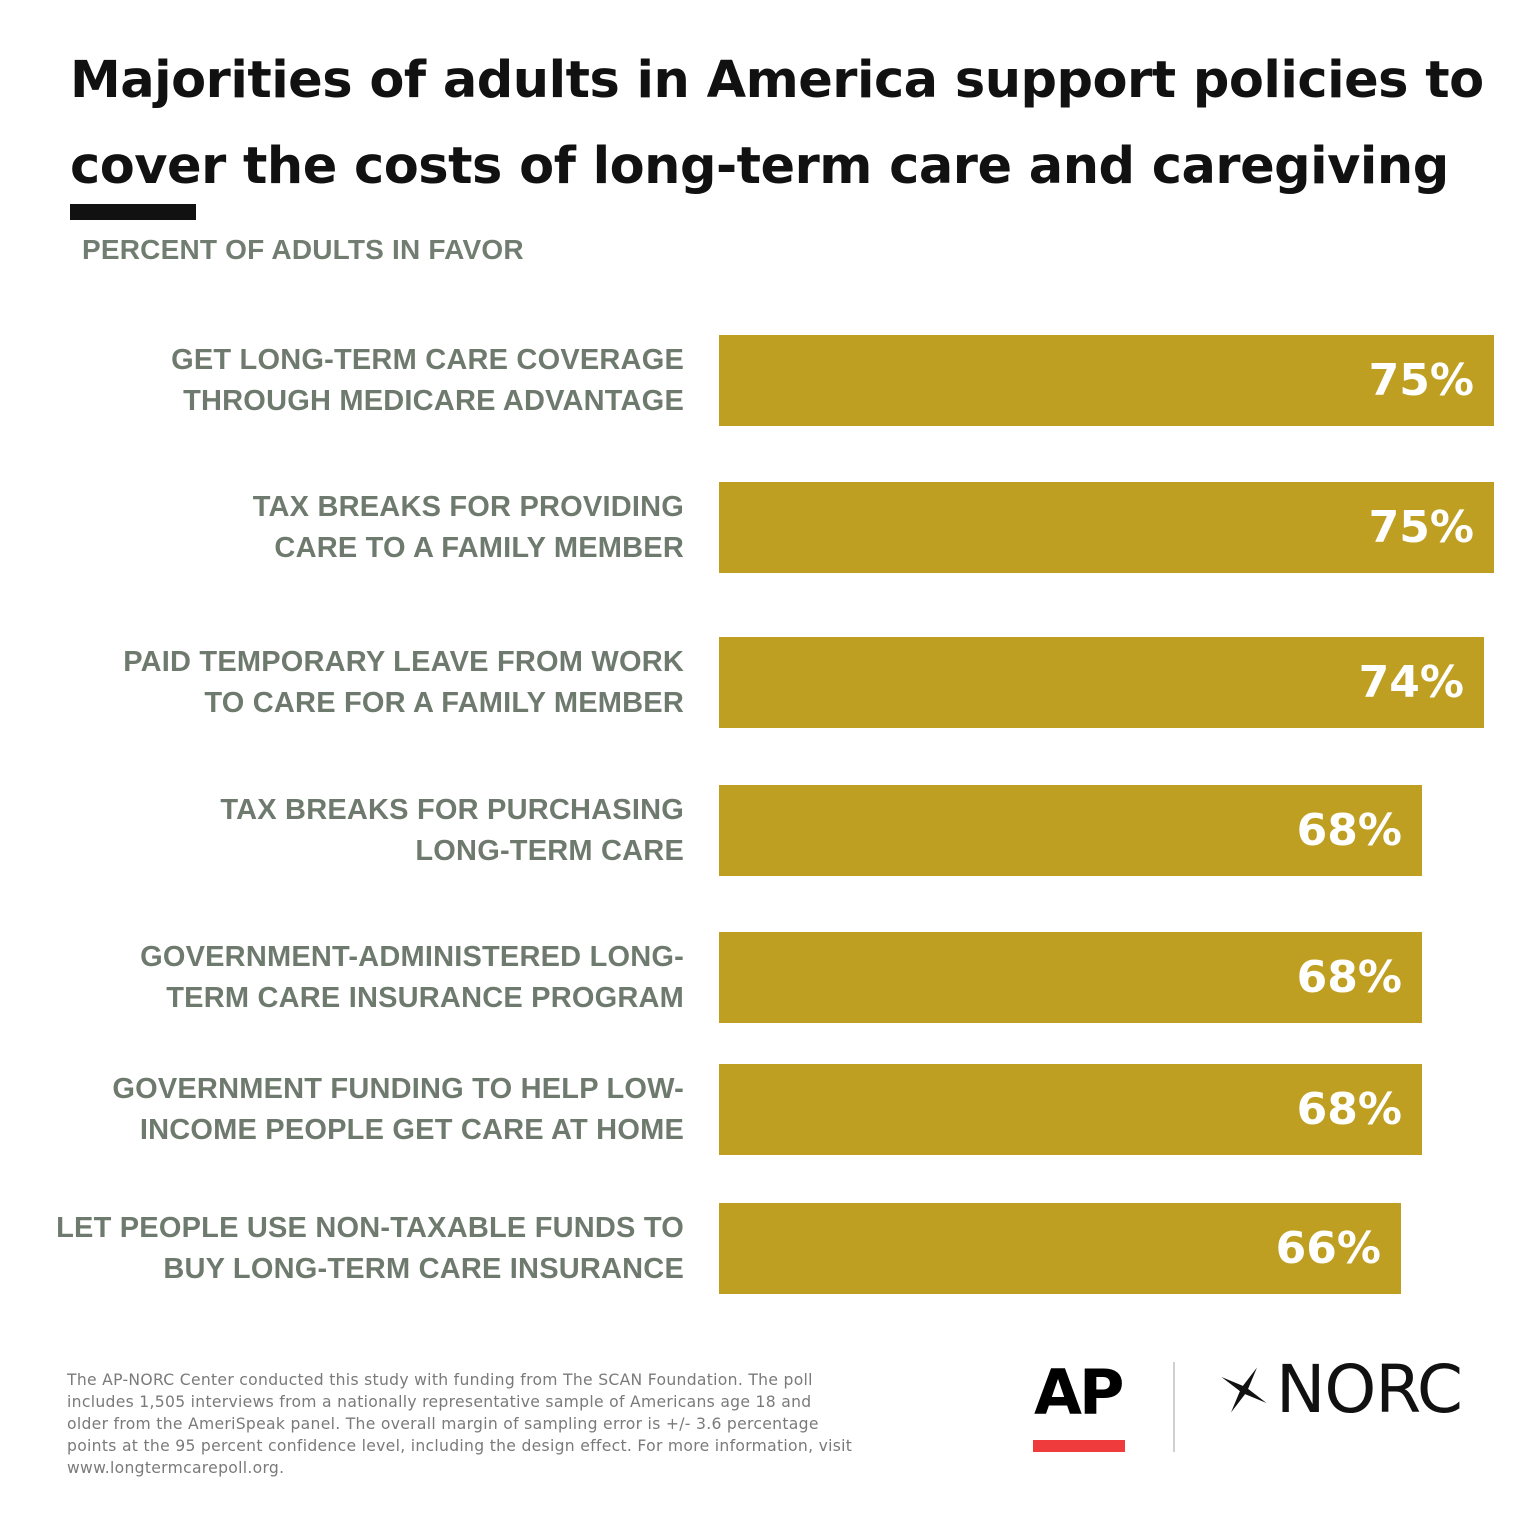 Image resolution: width=1536 pixels, height=1536 pixels. I want to click on bar-label-line: BUY LONG-TERM CARE INSURANCE, so click(423, 1268).